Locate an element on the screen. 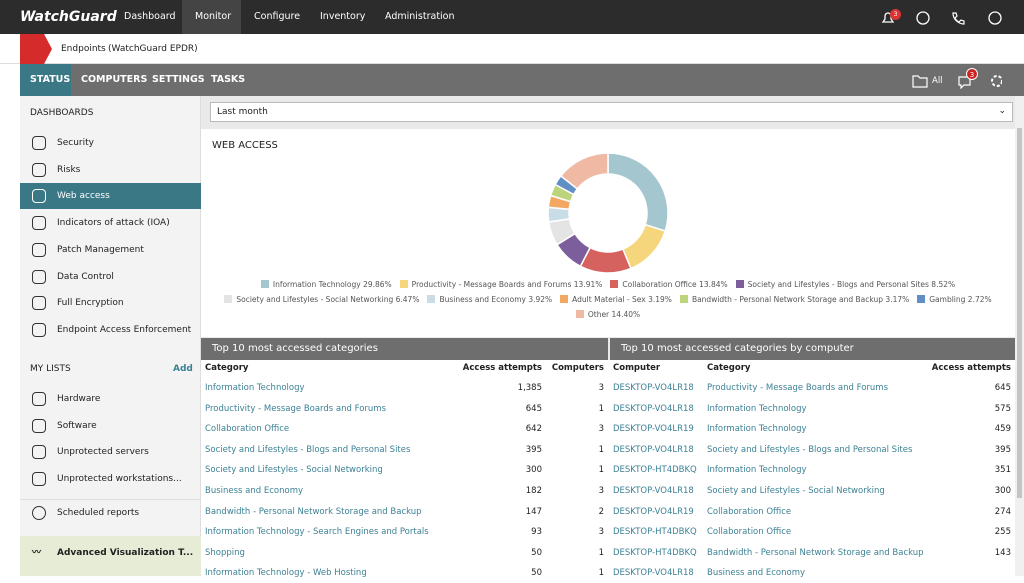 This screenshot has height=583, width=1024. sidebar-item: Indicators of attack (IOA) is located at coordinates (110, 223).